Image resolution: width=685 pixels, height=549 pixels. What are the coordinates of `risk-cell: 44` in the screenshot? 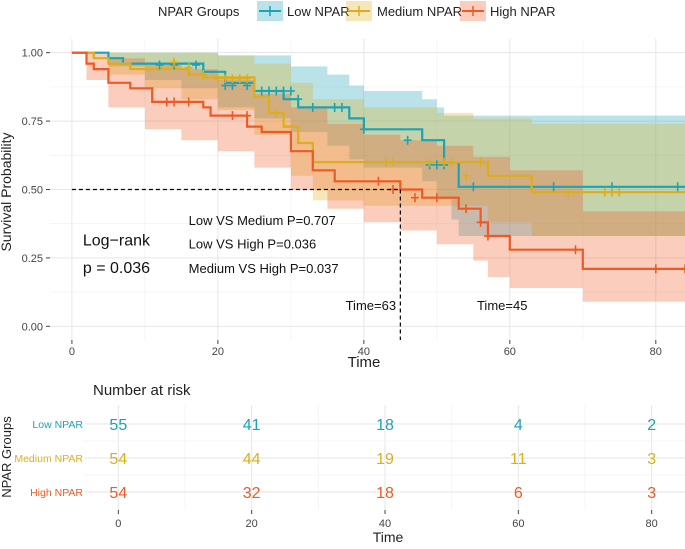 It's located at (252, 459).